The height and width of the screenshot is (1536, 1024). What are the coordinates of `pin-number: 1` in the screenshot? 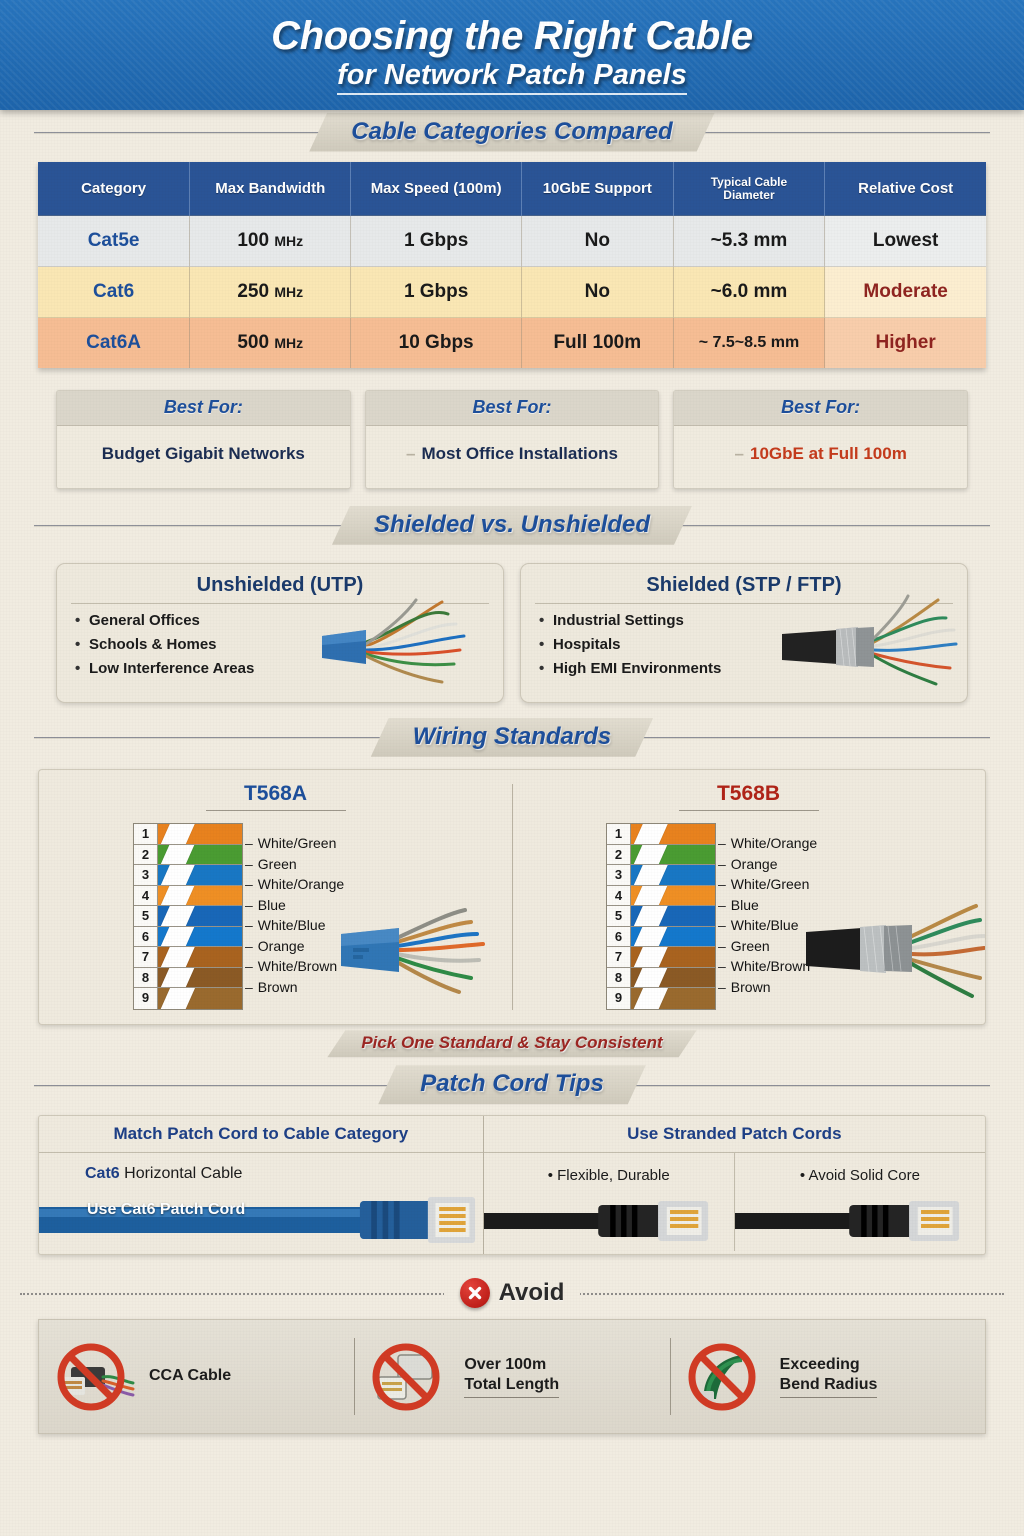 It's located at (146, 834).